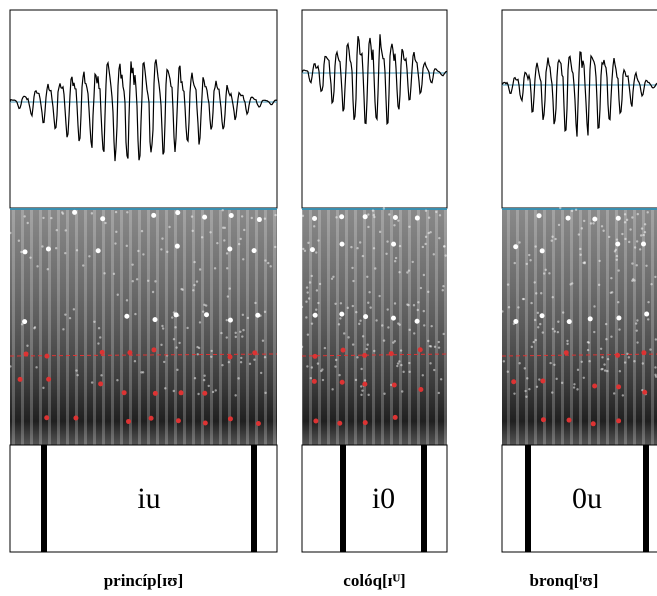  What do you see at coordinates (374, 80) in the screenshot?
I see `waveform` at bounding box center [374, 80].